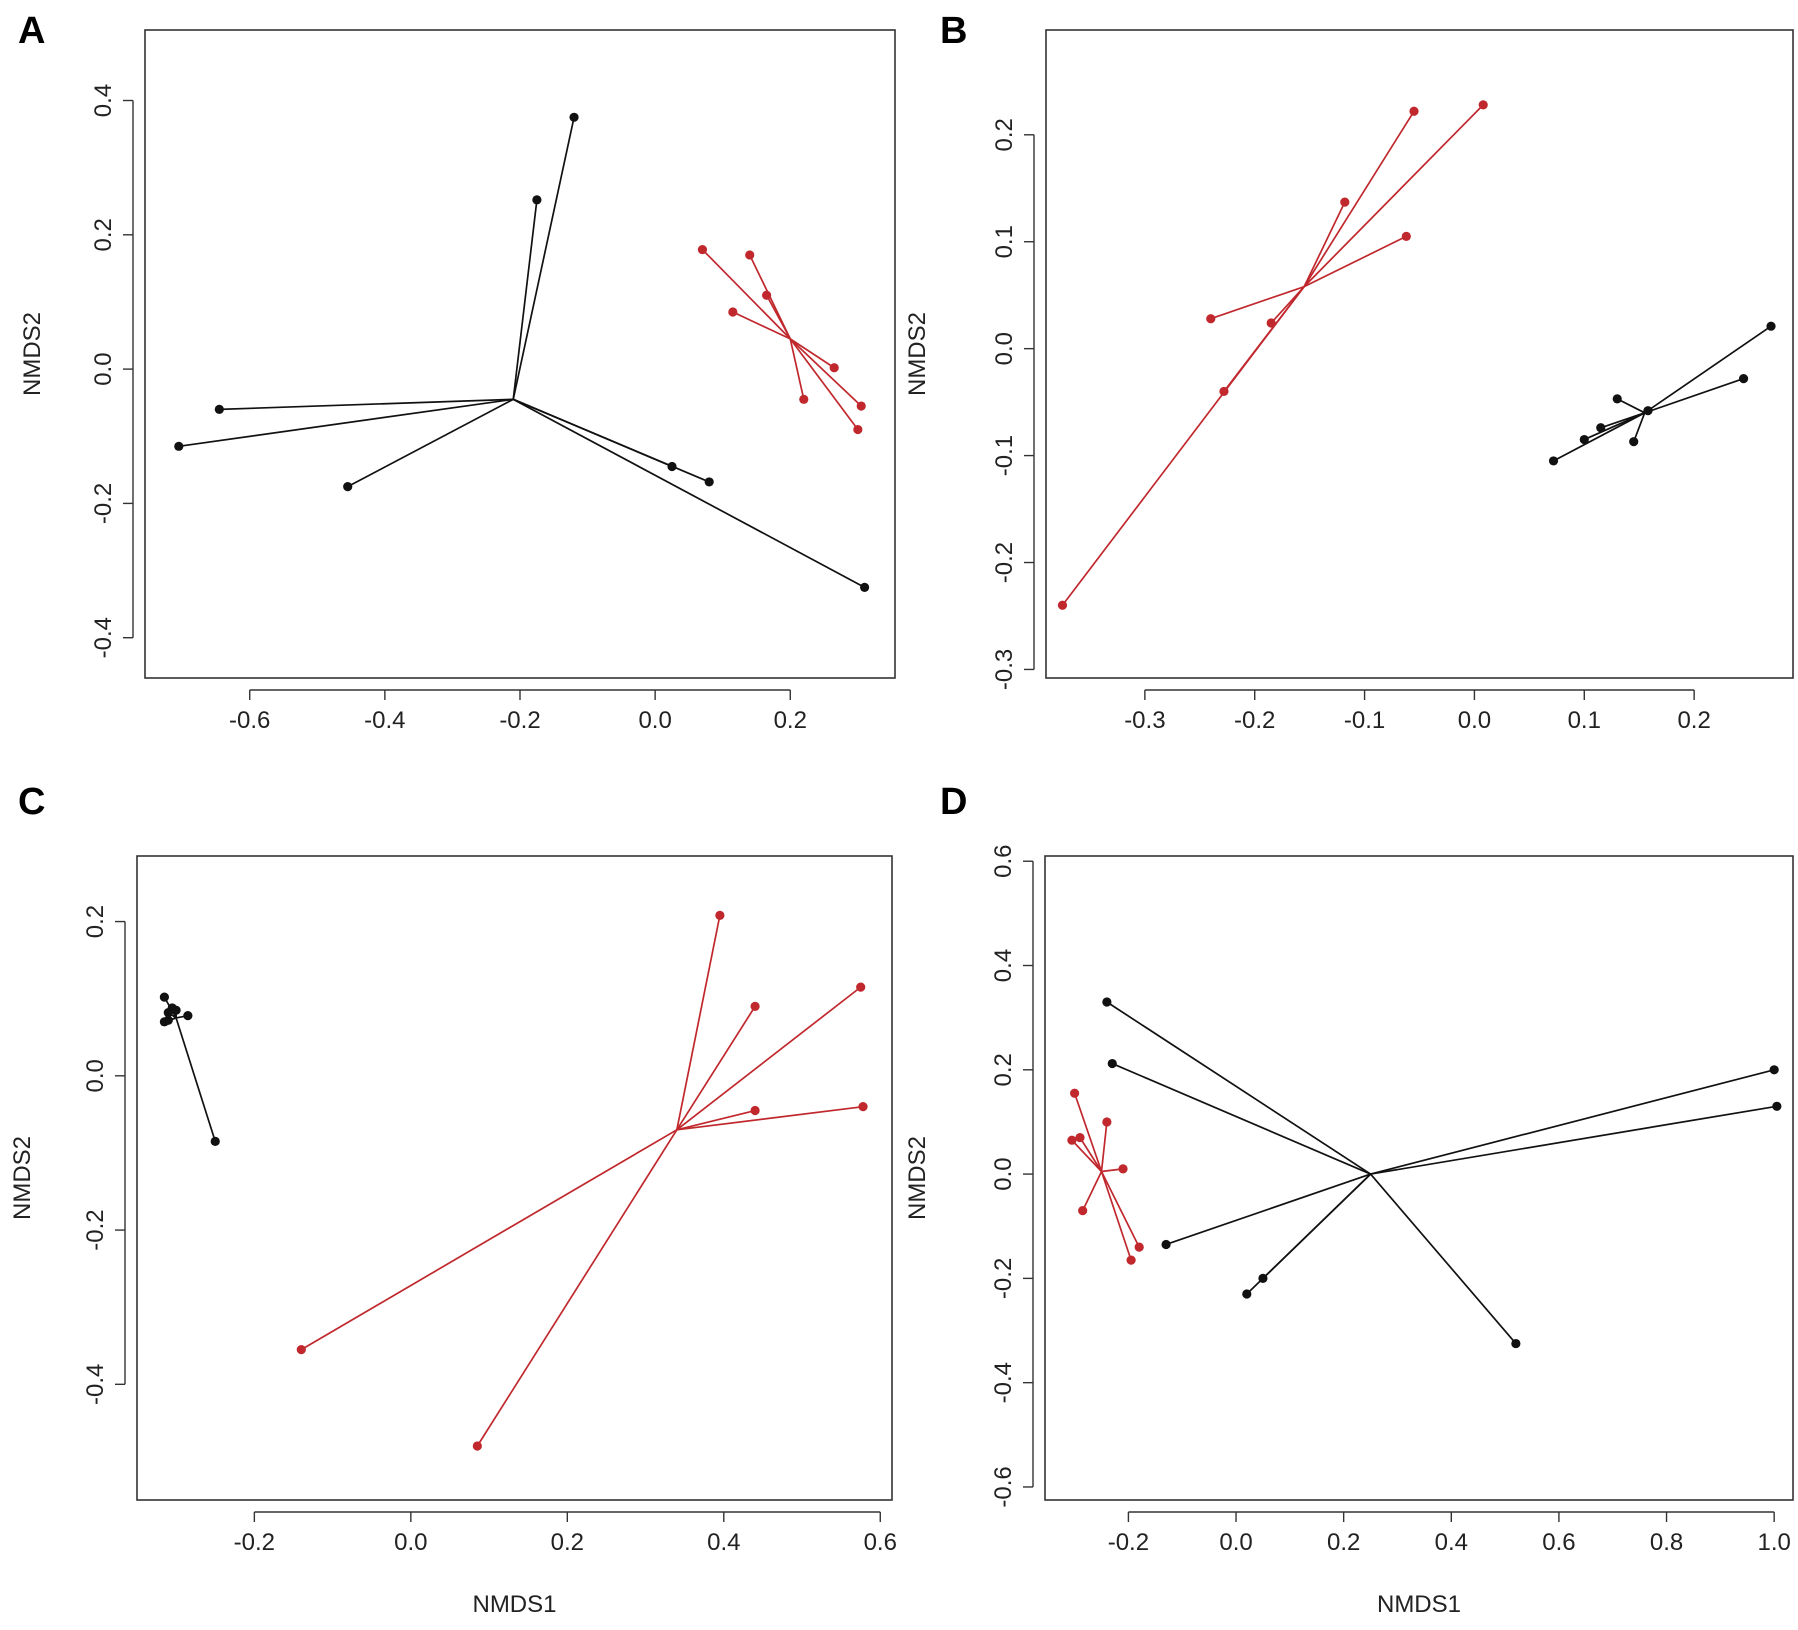 This screenshot has height=1630, width=1798. I want to click on series-red, so click(1105, 1176).